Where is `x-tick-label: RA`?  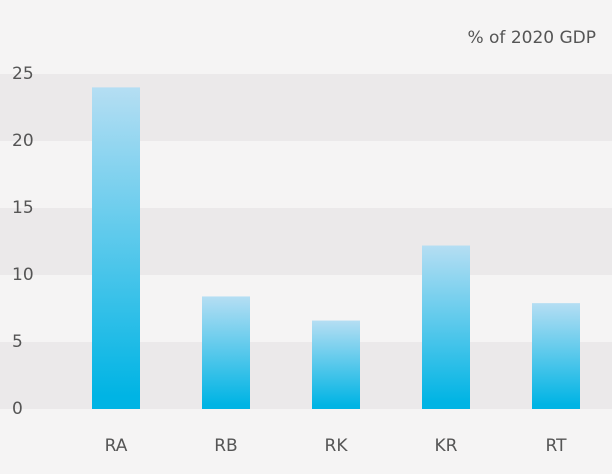
x-tick-label: RA is located at coordinates (116, 446).